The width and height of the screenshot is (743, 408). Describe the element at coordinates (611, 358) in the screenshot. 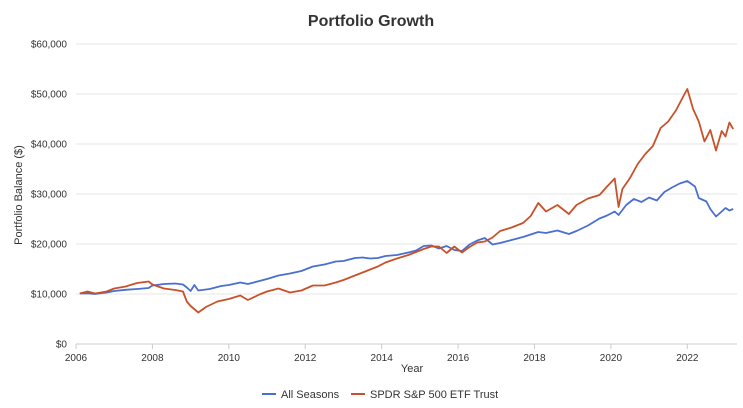

I see `x-tick-label: 2020` at that location.